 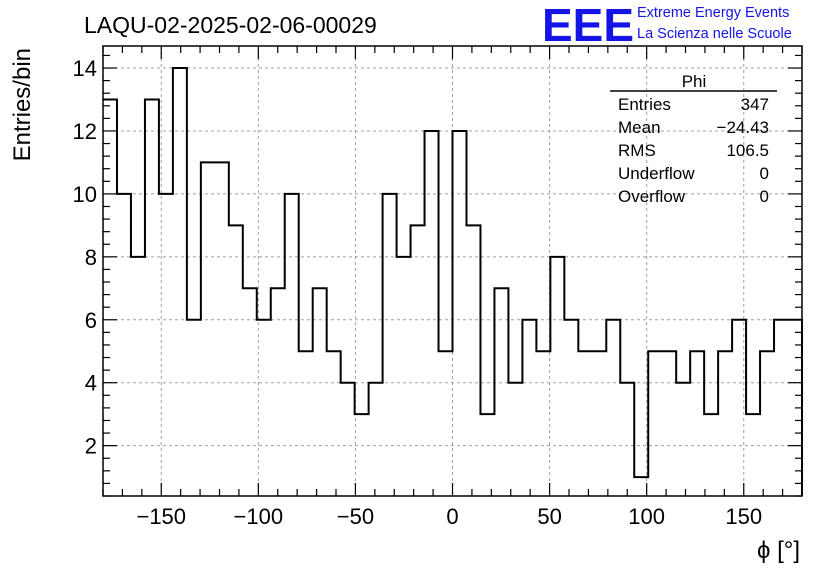 What do you see at coordinates (743, 127) in the screenshot?
I see `stats-value-mean: −24.43` at bounding box center [743, 127].